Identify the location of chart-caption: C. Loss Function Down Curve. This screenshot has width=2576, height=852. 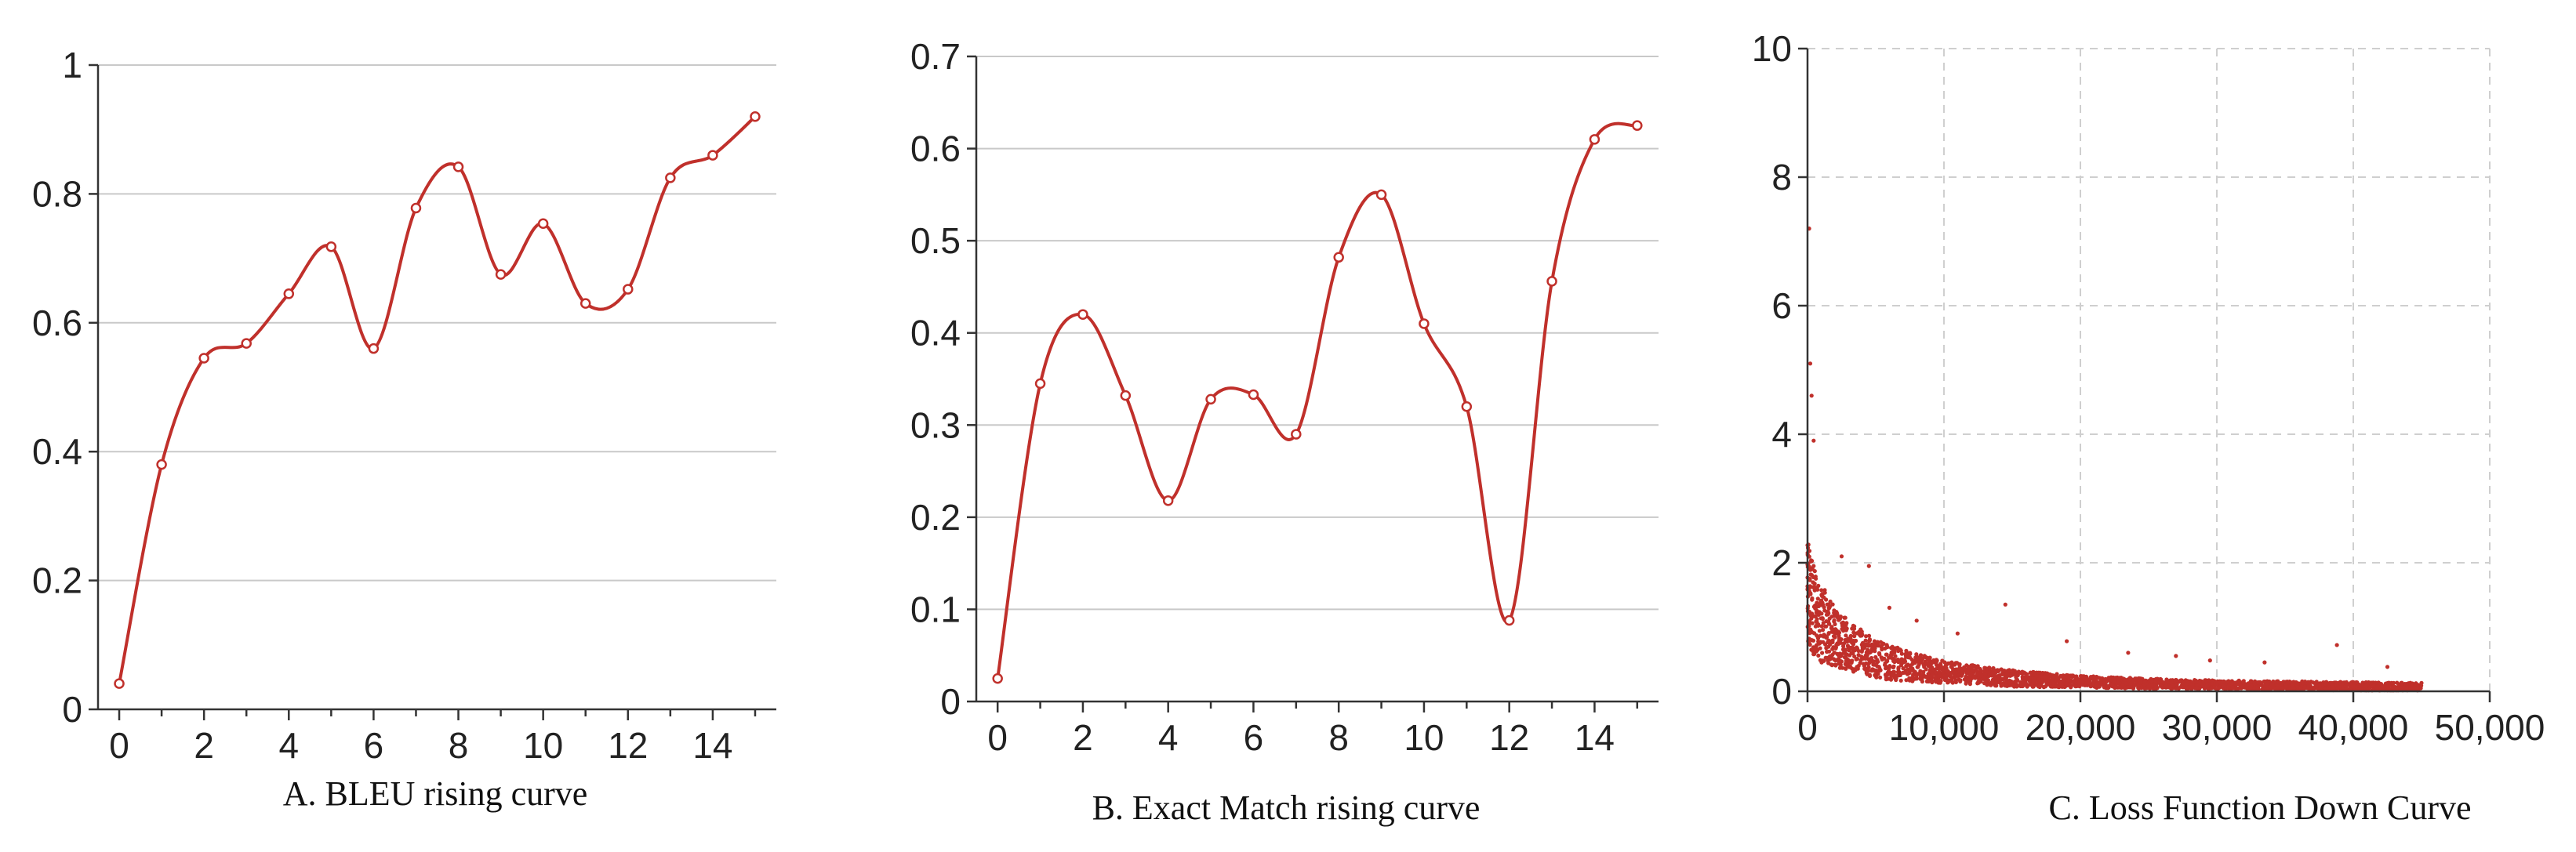
(2260, 808).